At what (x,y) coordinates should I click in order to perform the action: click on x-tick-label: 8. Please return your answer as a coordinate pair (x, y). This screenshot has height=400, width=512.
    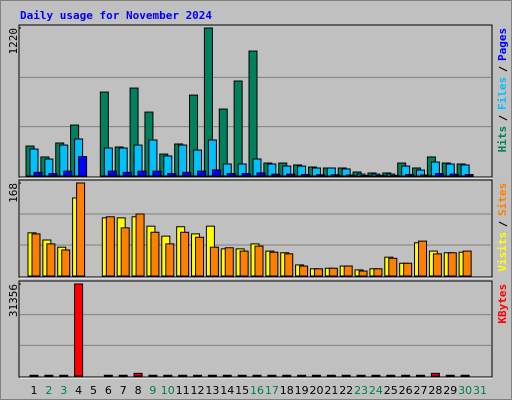
    Looking at the image, I should click on (138, 390).